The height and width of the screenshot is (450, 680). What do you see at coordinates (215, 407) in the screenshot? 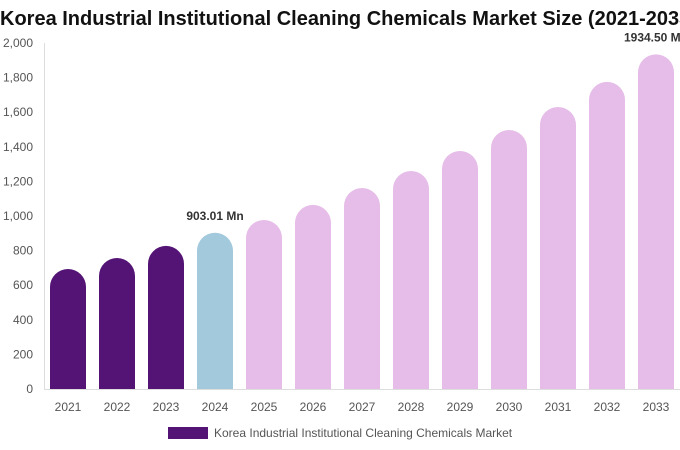
I see `x-tick-label: 2024` at bounding box center [215, 407].